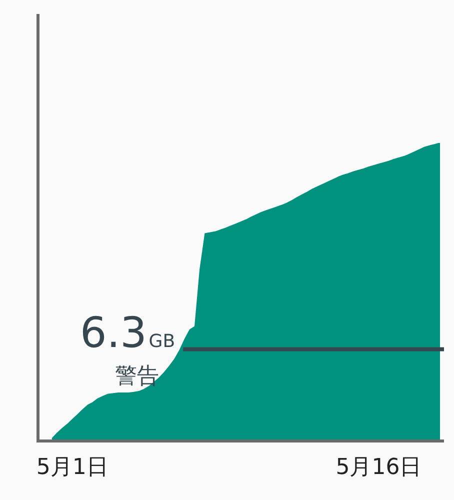  Describe the element at coordinates (136, 377) in the screenshot. I see `annotation: 警告` at that location.